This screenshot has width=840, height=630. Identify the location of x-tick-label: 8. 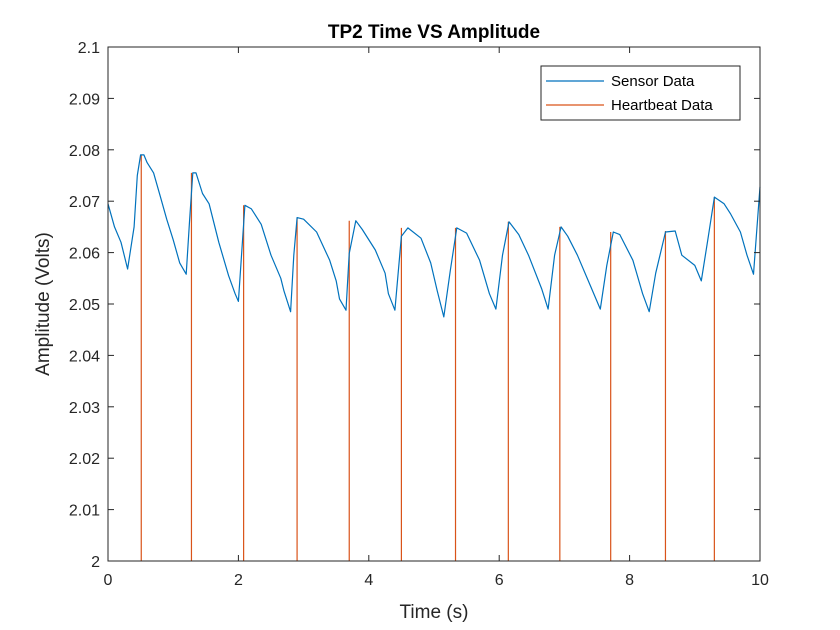
(629, 580).